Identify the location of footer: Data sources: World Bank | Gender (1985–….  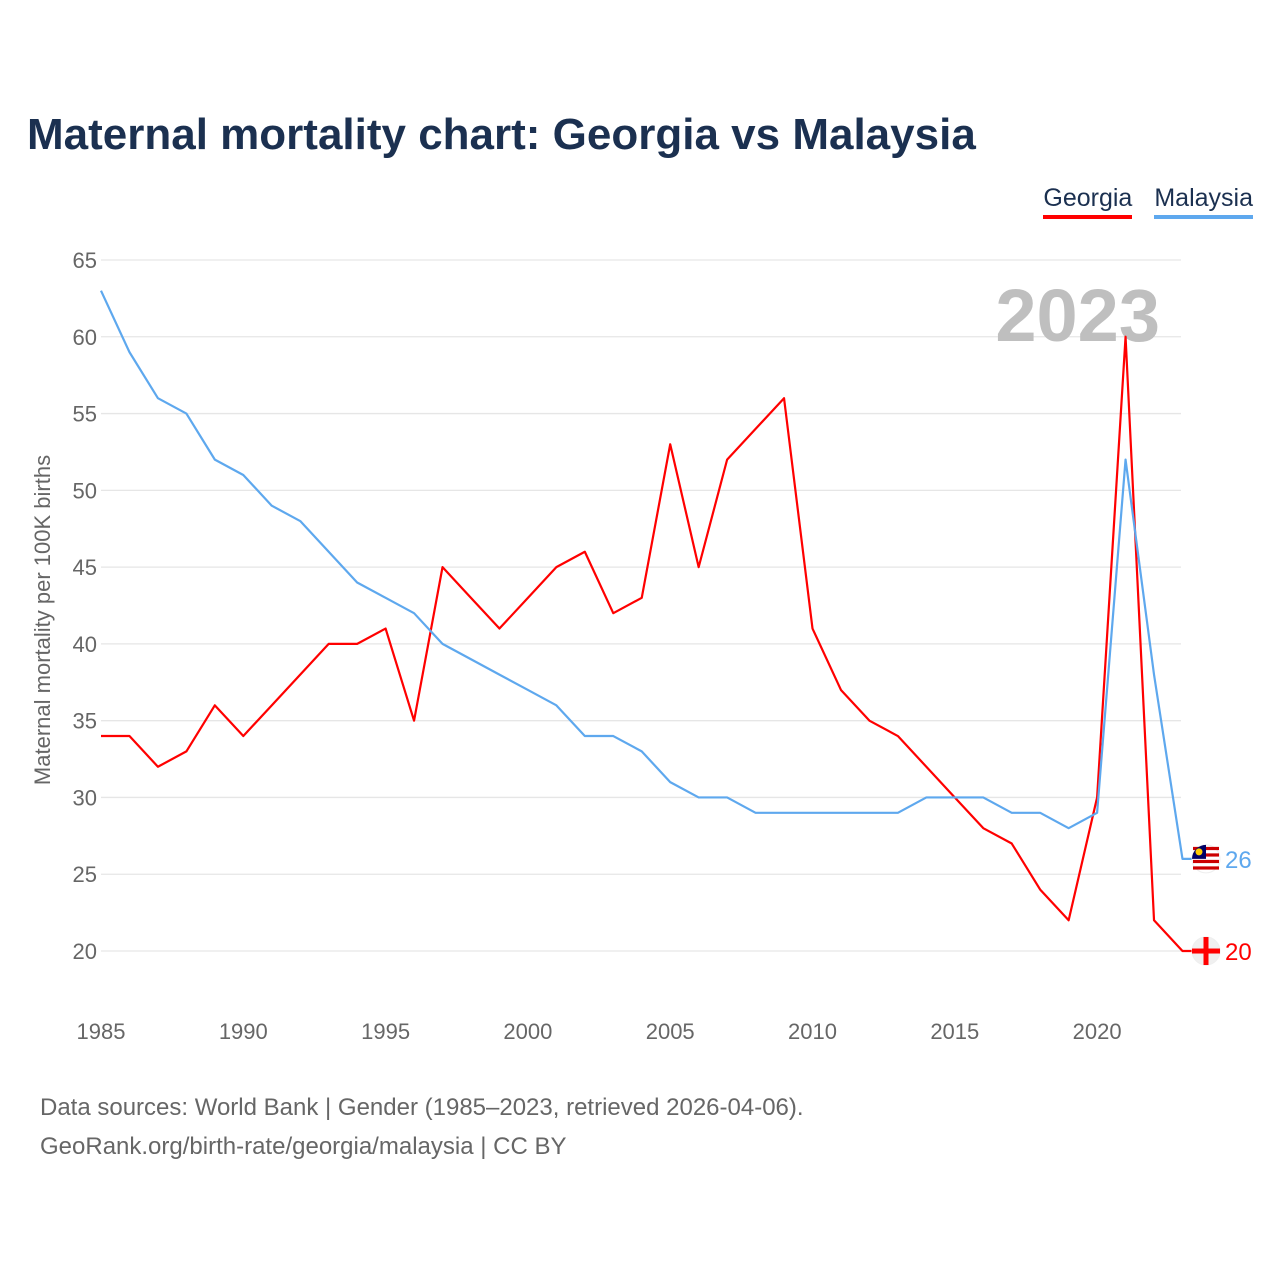
(422, 1127).